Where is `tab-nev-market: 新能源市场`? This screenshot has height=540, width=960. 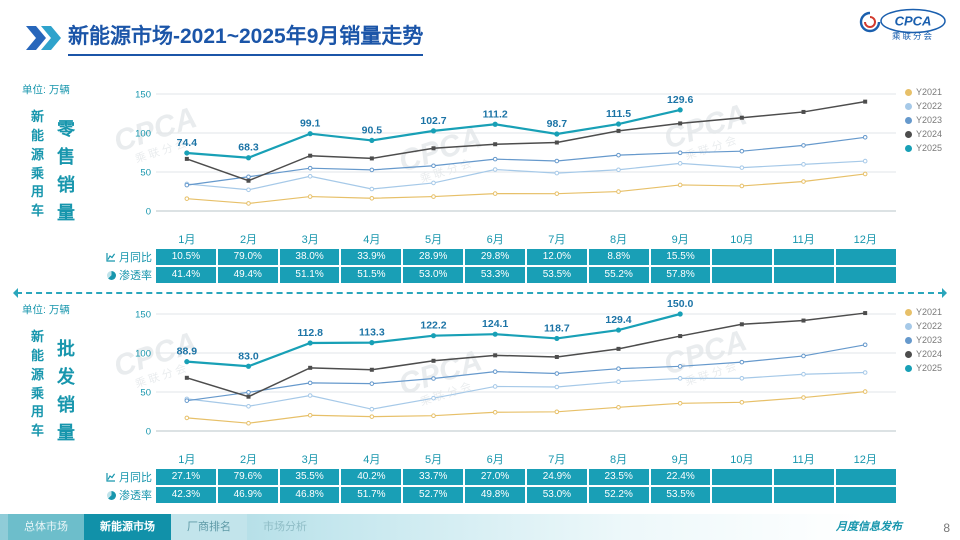
tab-nev-market: 新能源市场 is located at coordinates (127, 527).